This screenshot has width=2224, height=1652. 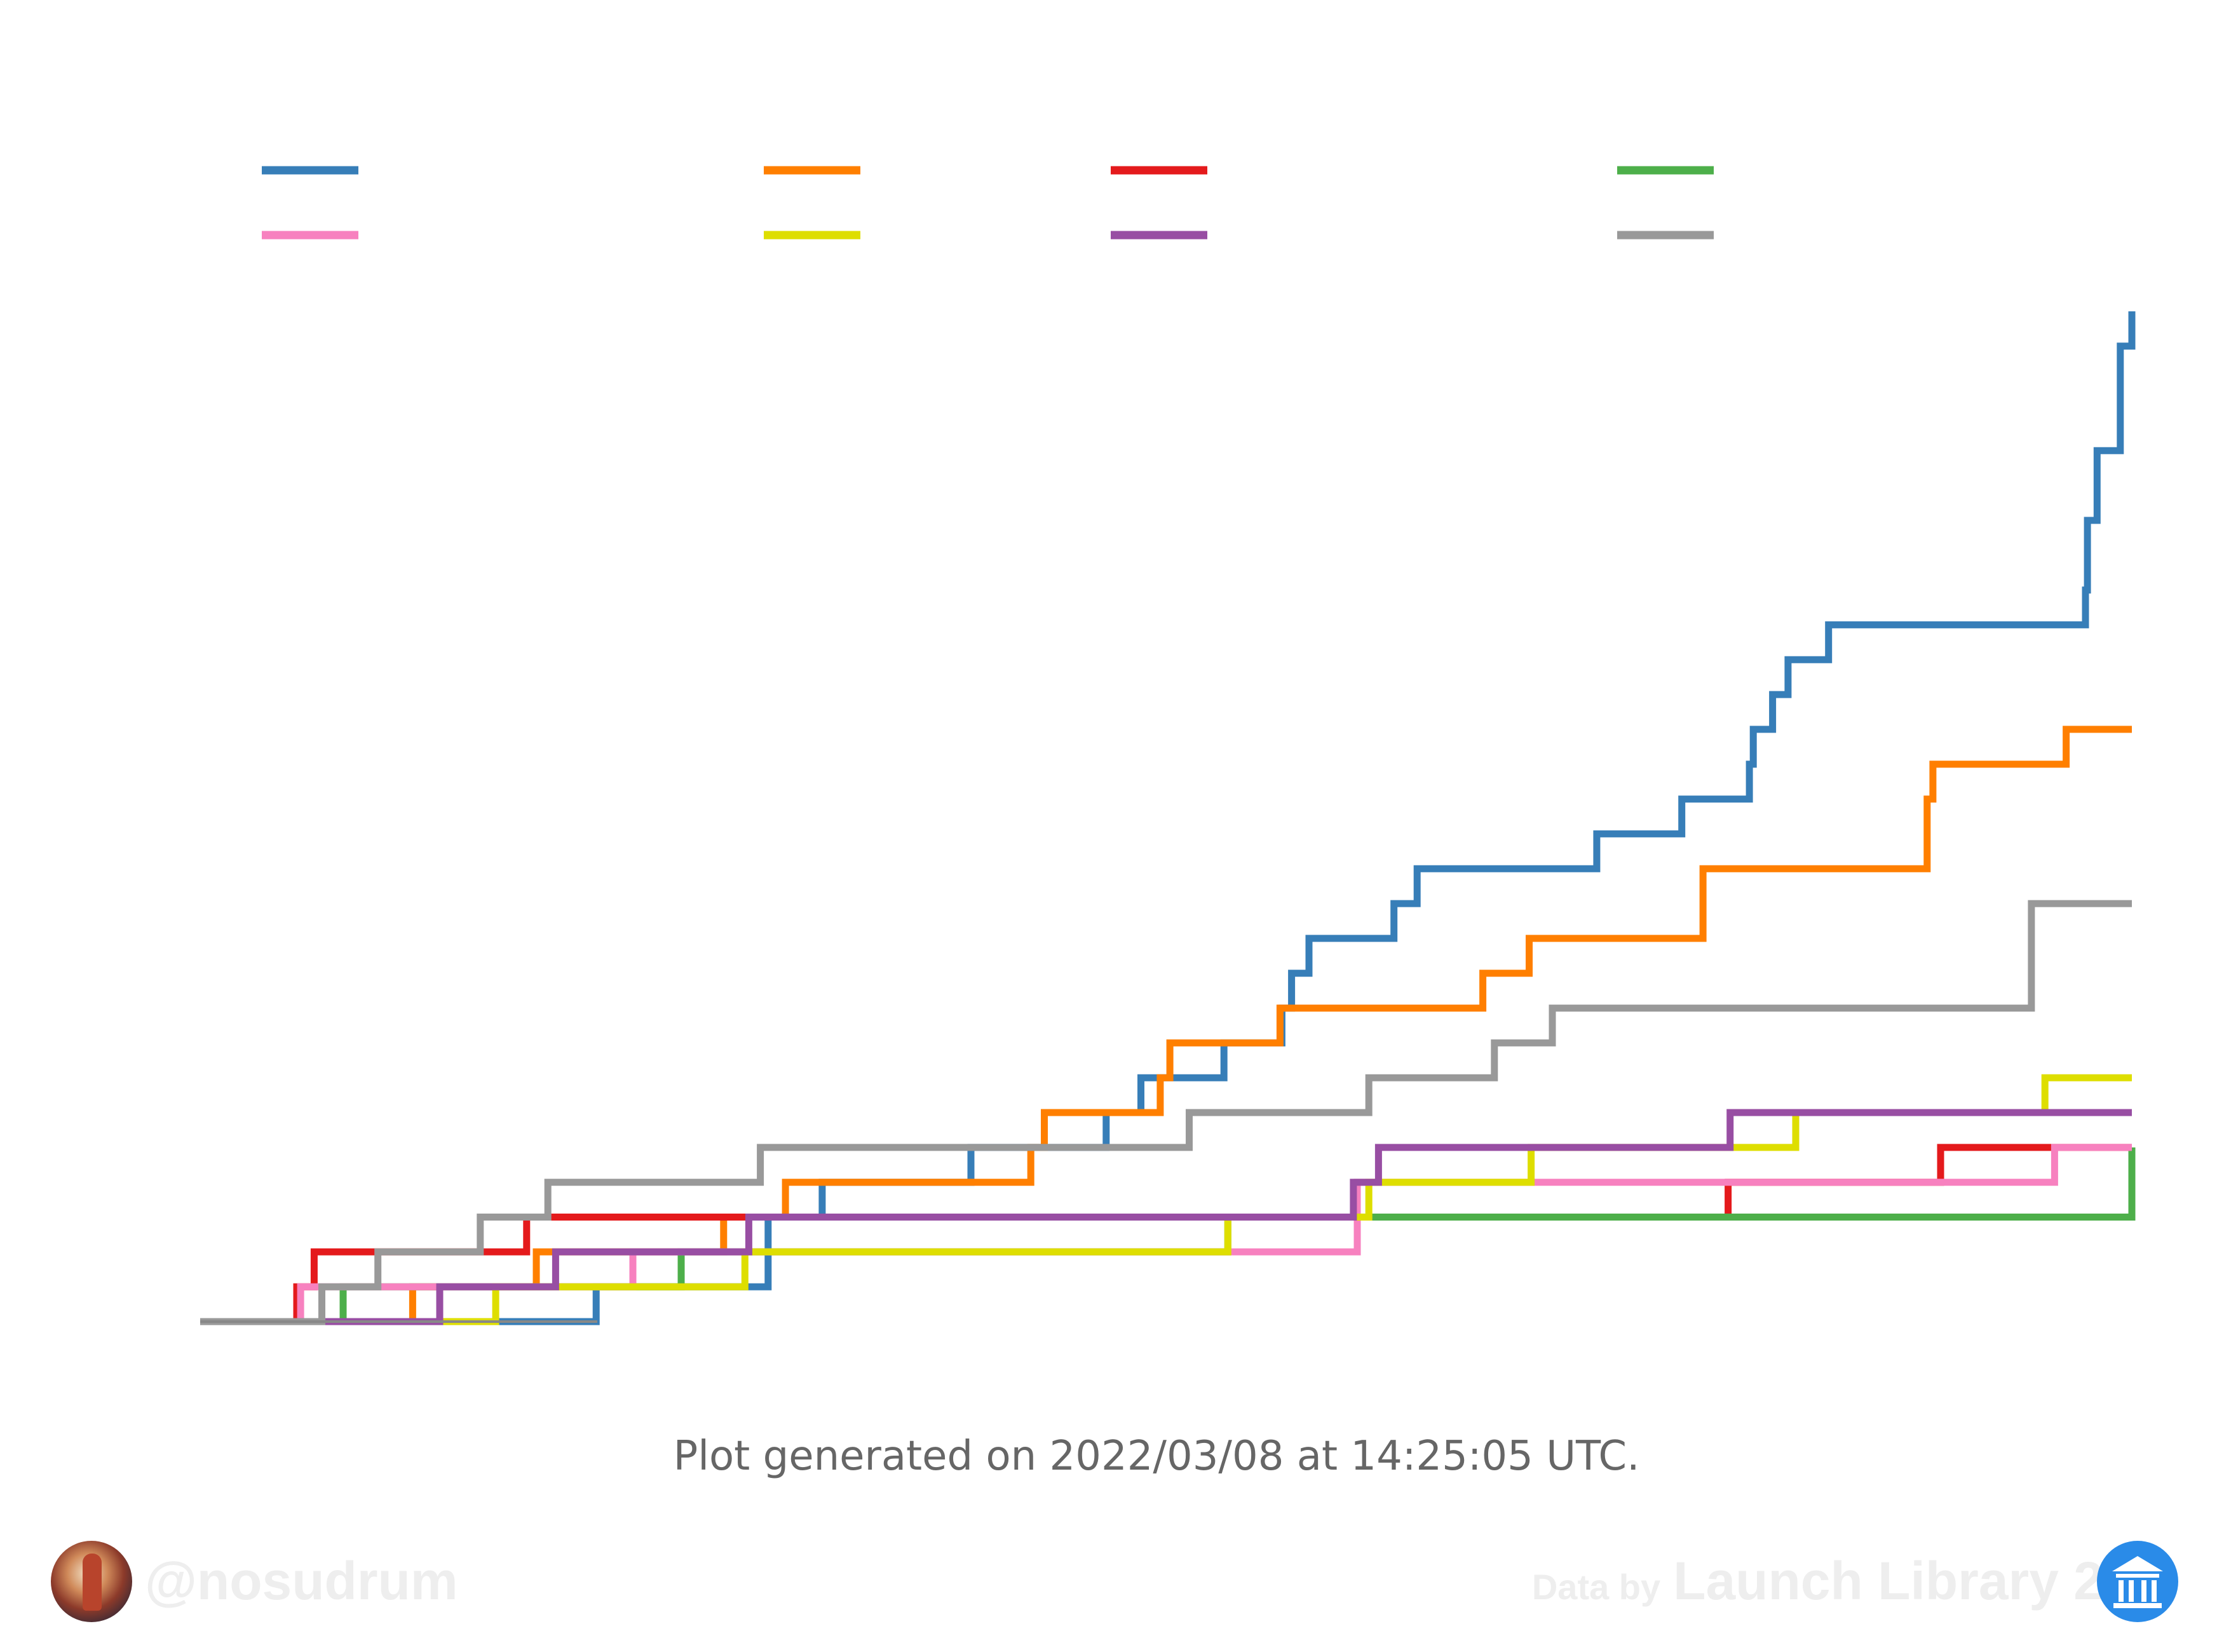 I want to click on chart-legend, so click(x=988, y=203).